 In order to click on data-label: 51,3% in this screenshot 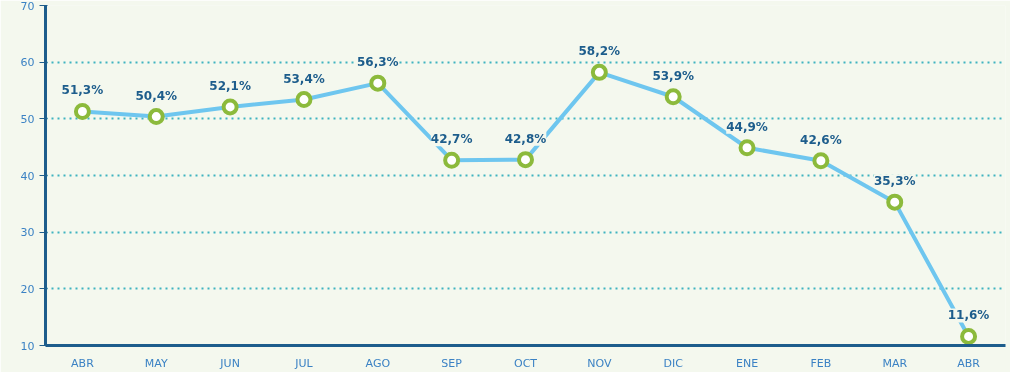, I will do `click(82, 90)`.